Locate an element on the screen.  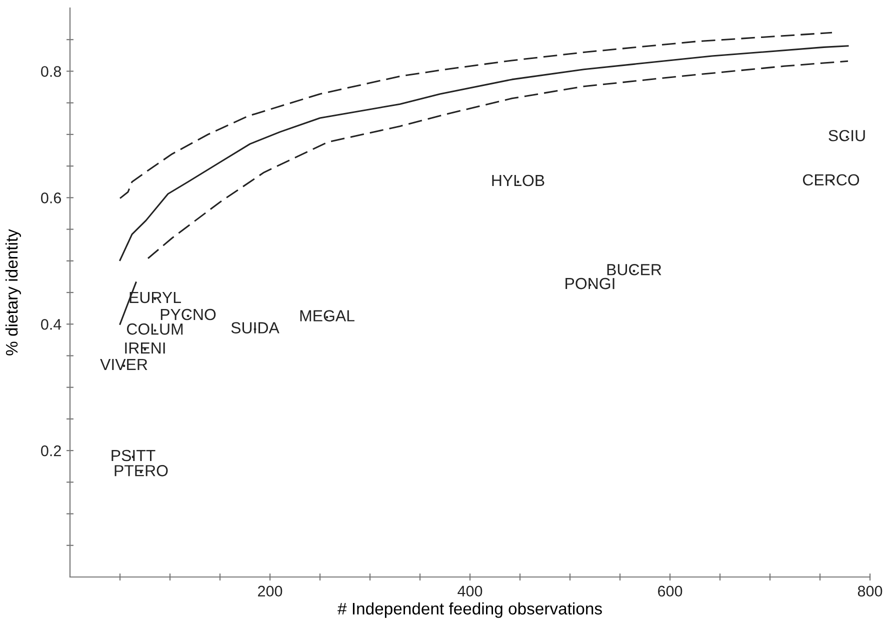
data-label: PSITT is located at coordinates (134, 456).